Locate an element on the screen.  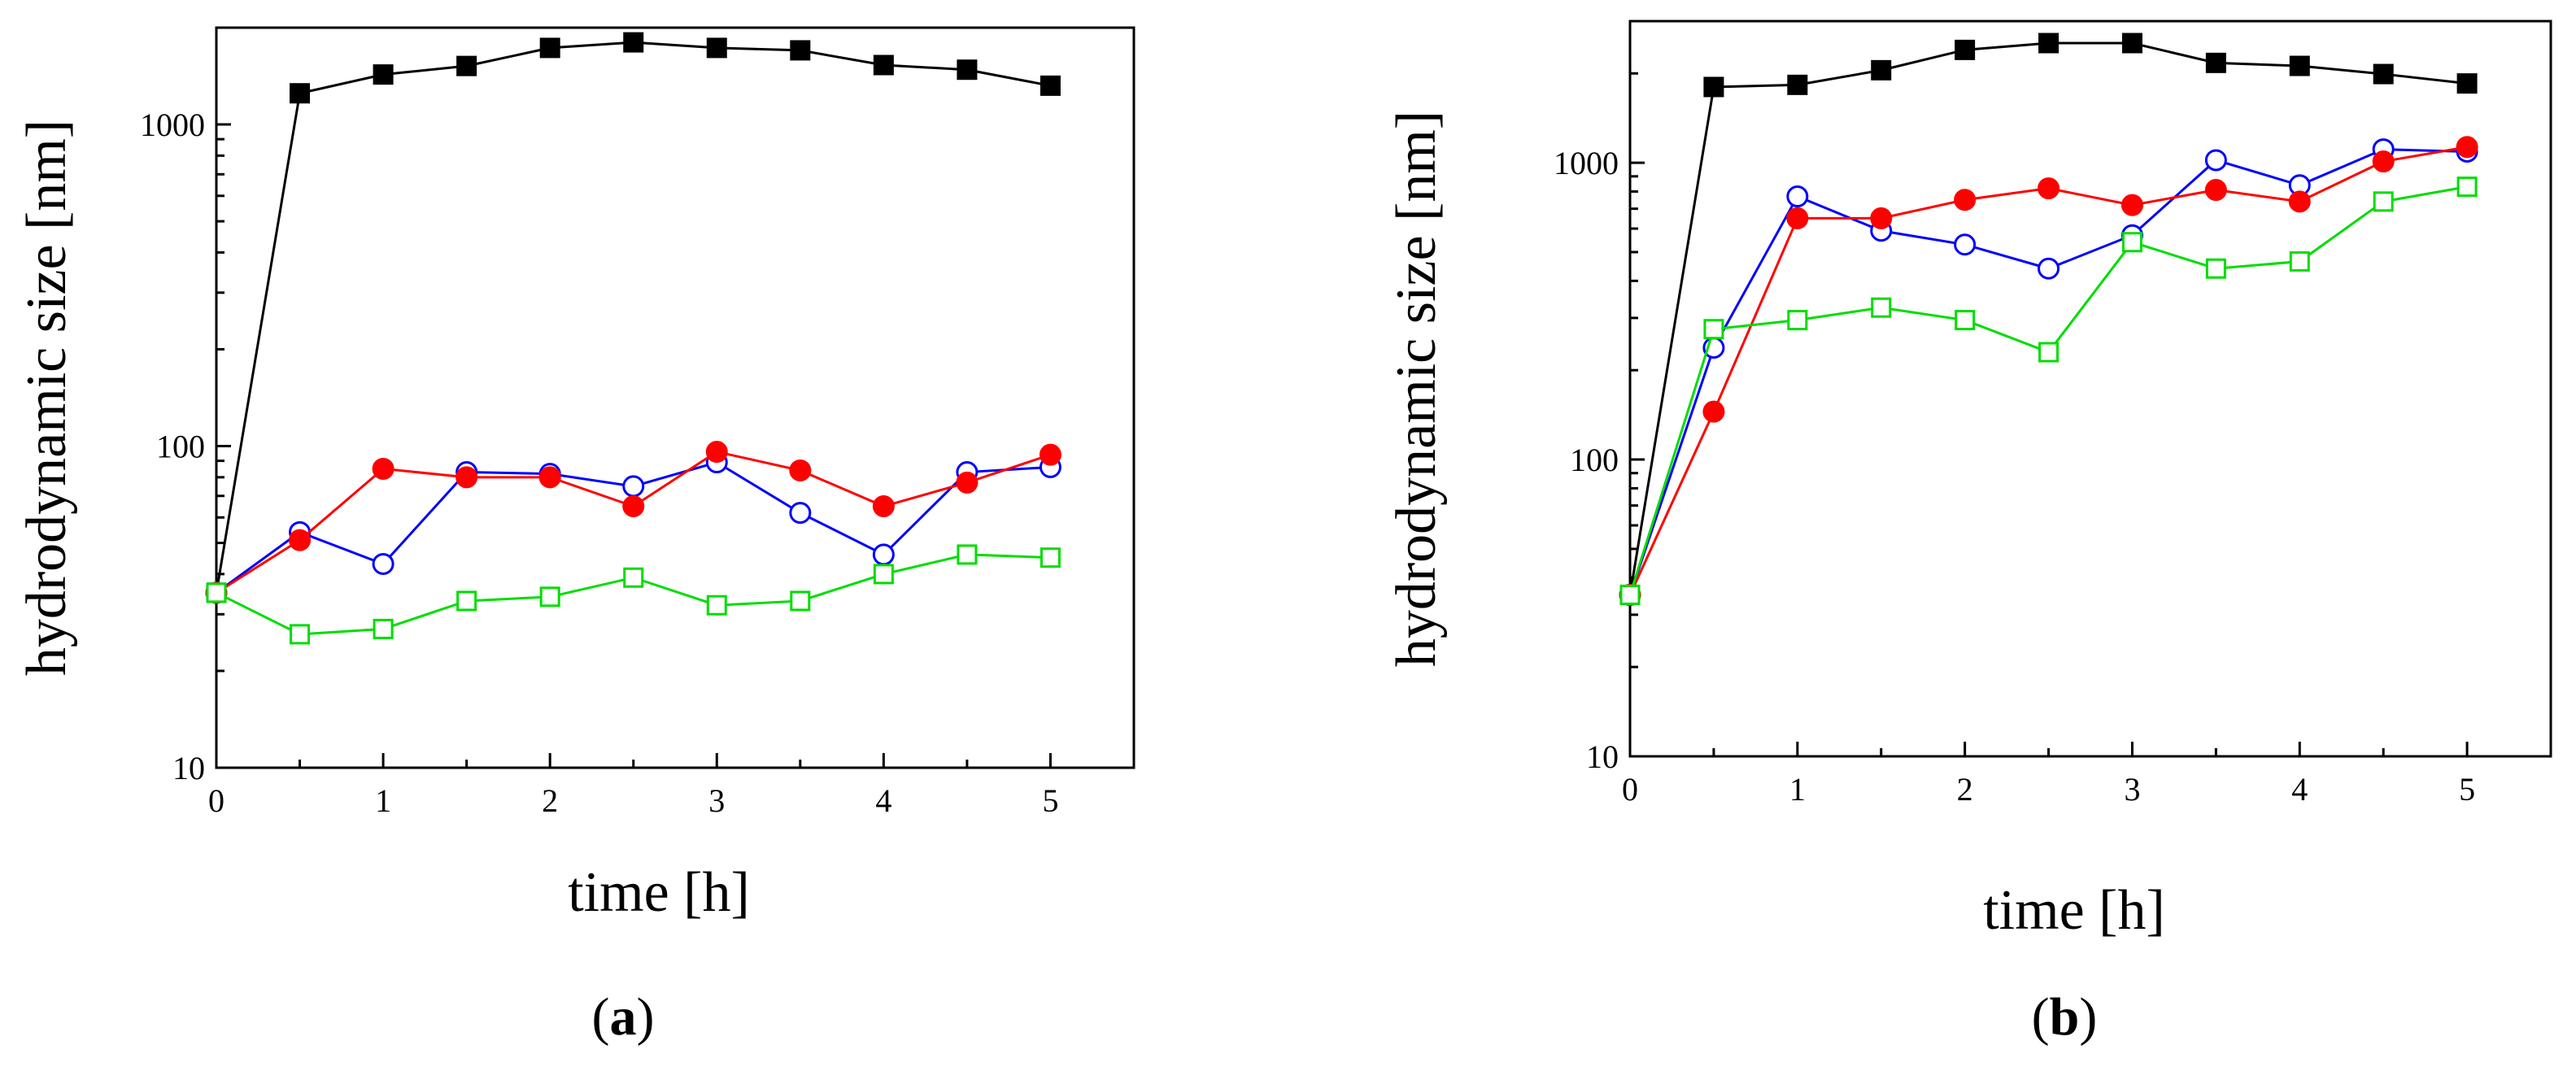
series-red-filled-circles is located at coordinates (2048, 371).